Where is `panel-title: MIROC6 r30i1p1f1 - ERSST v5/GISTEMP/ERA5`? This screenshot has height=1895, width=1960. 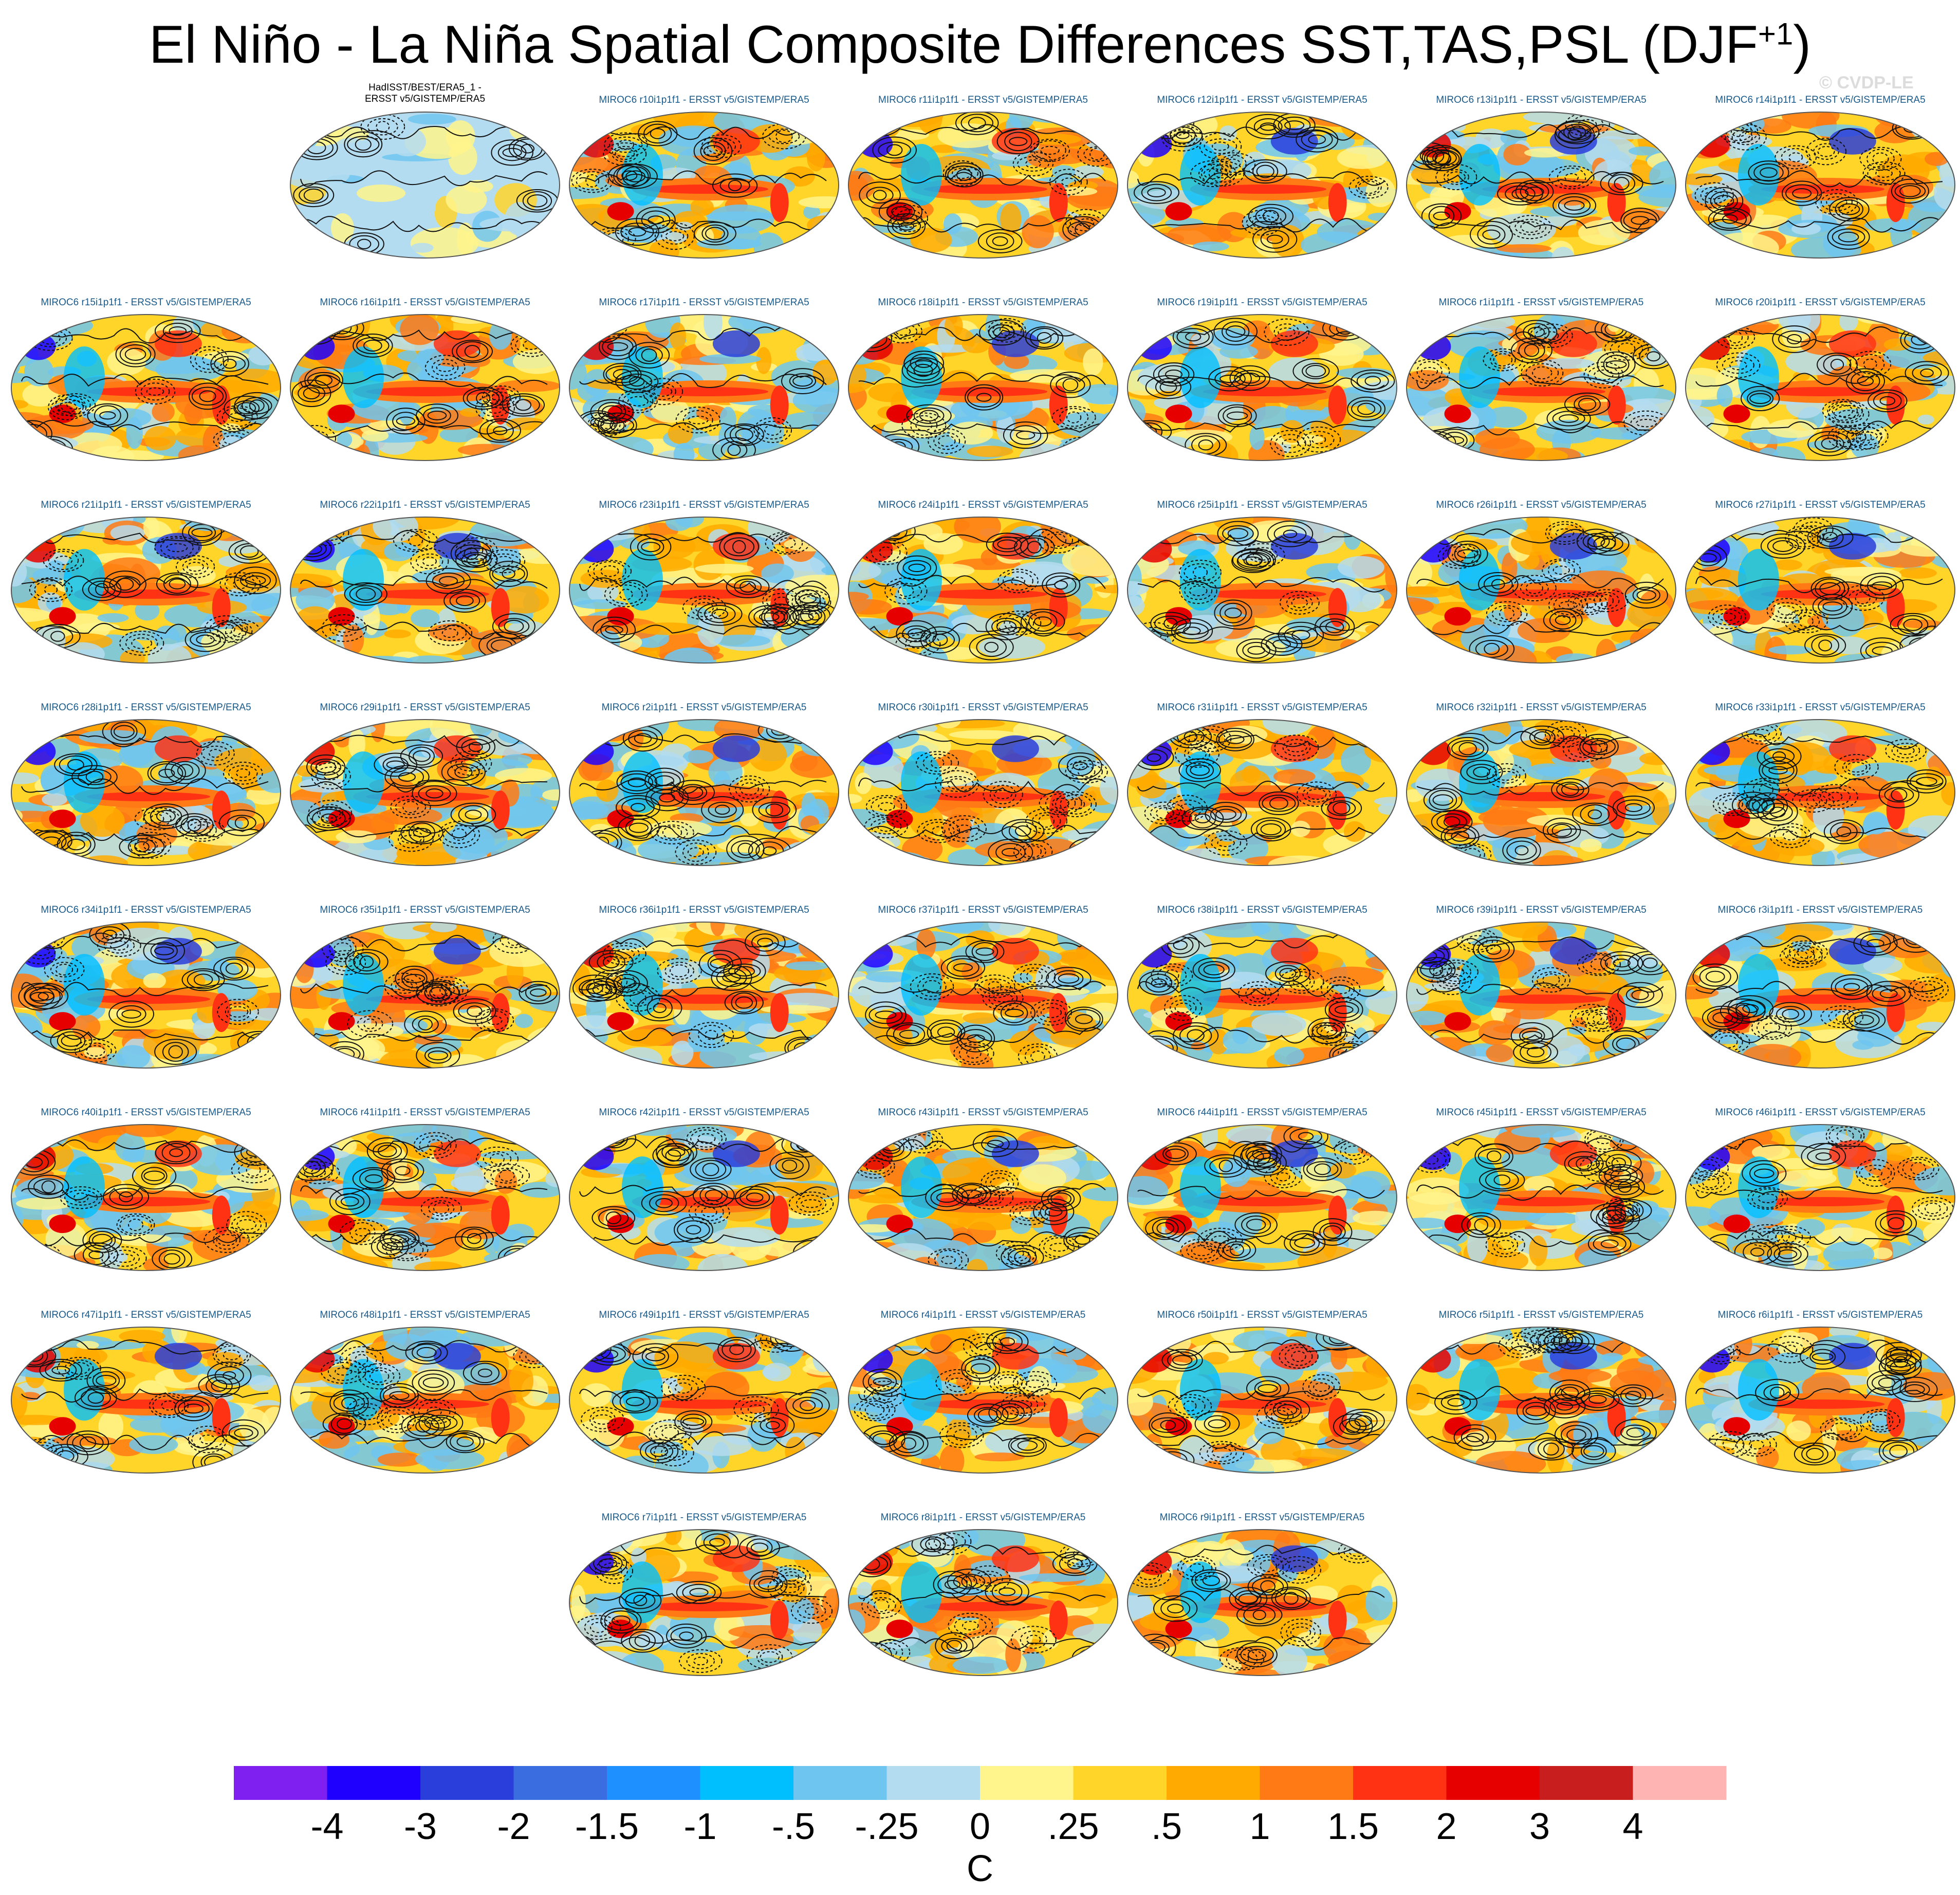 panel-title: MIROC6 r30i1p1f1 - ERSST v5/GISTEMP/ERA5 is located at coordinates (983, 707).